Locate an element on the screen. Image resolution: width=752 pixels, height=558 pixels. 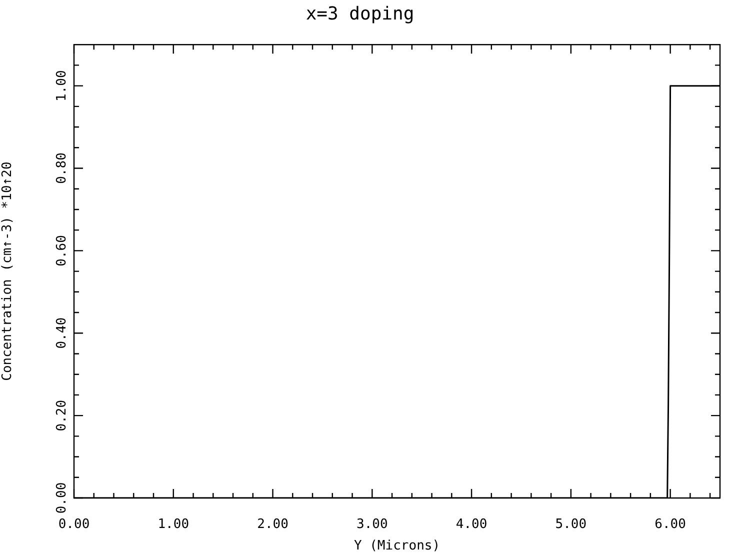
y-axis-title: Concentration (cm↑-3) *10↑20 is located at coordinates (8, 271).